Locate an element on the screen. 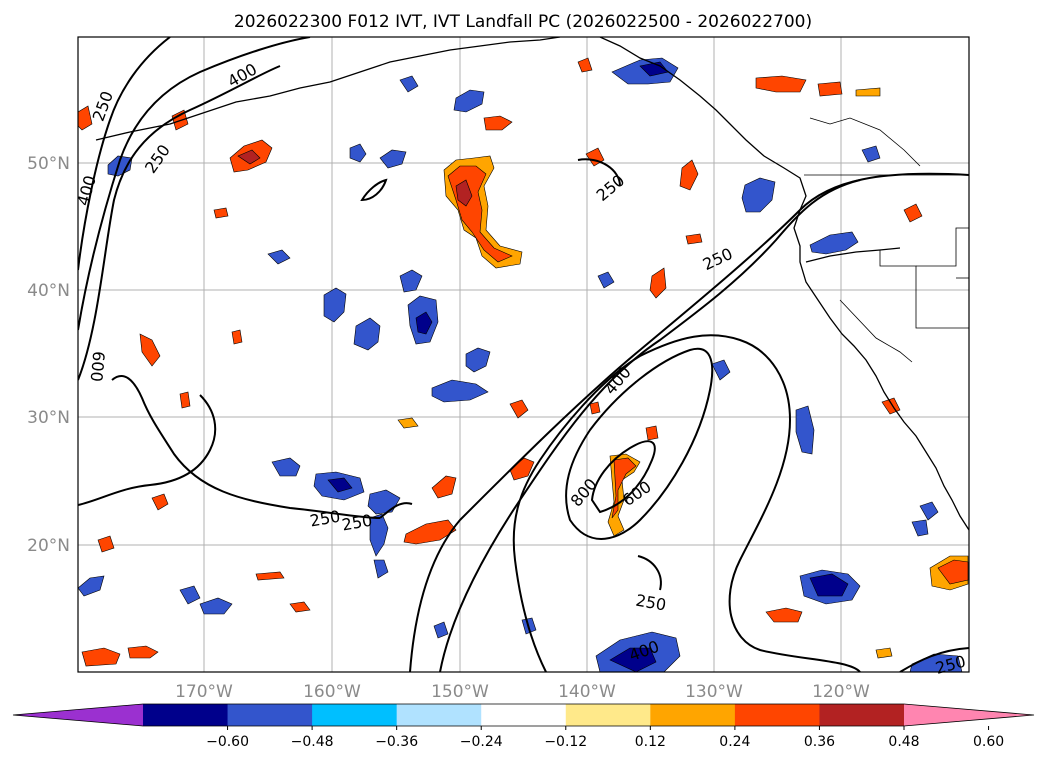  contour-label: 600 is located at coordinates (98, 366).